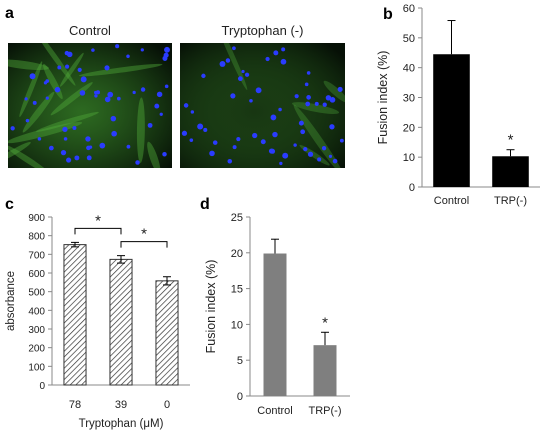  What do you see at coordinates (75, 405) in the screenshot?
I see `x-tick-label: 78` at bounding box center [75, 405].